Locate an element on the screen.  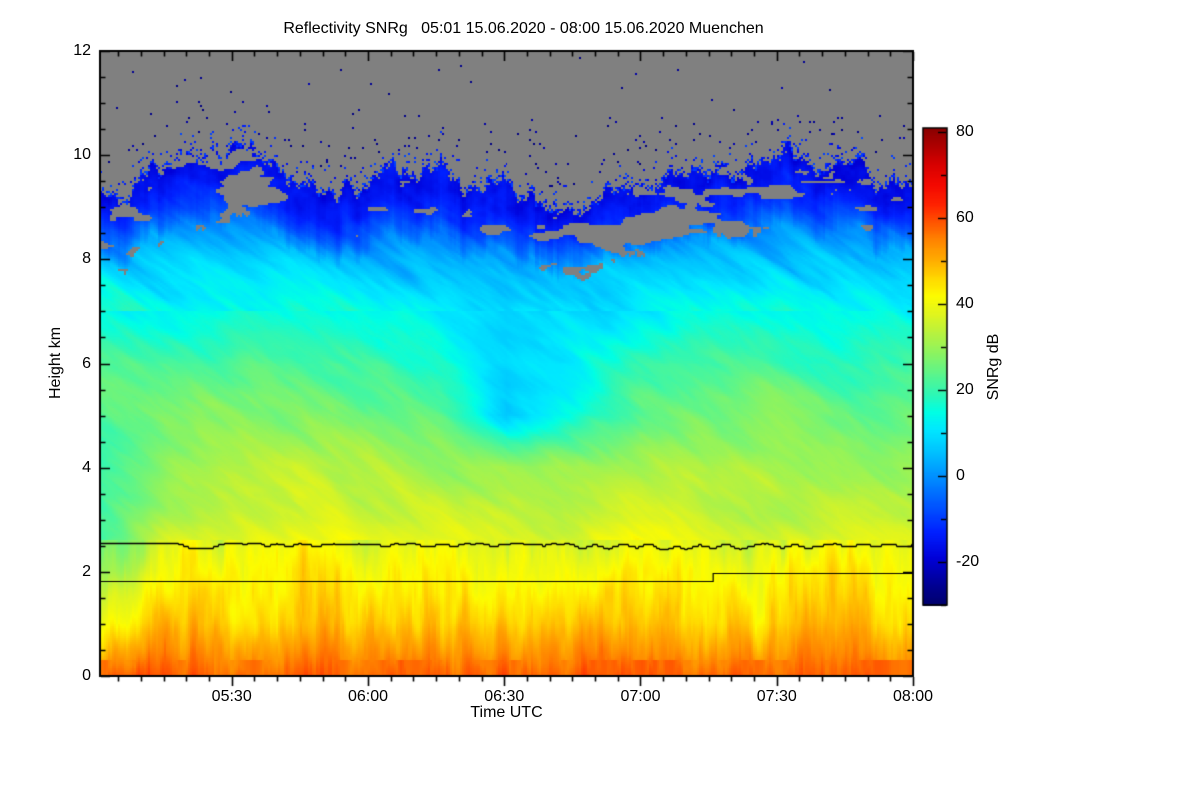
y-axis-label: Height km is located at coordinates (55, 363).